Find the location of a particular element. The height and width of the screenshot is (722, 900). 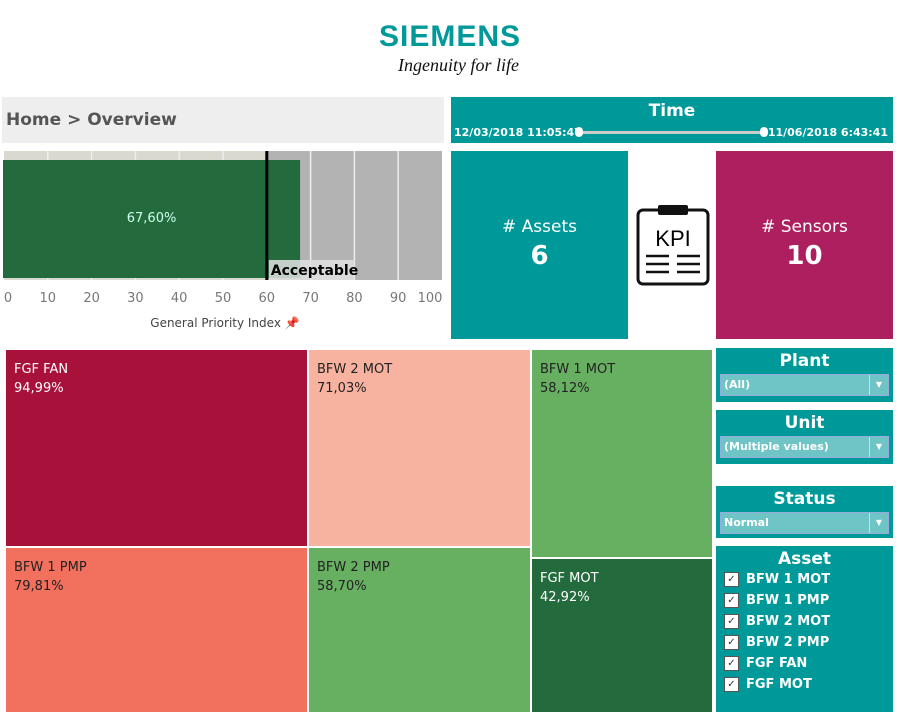

asset-checkbox-item: ✓ BFW 2 PMP is located at coordinates (808, 642).